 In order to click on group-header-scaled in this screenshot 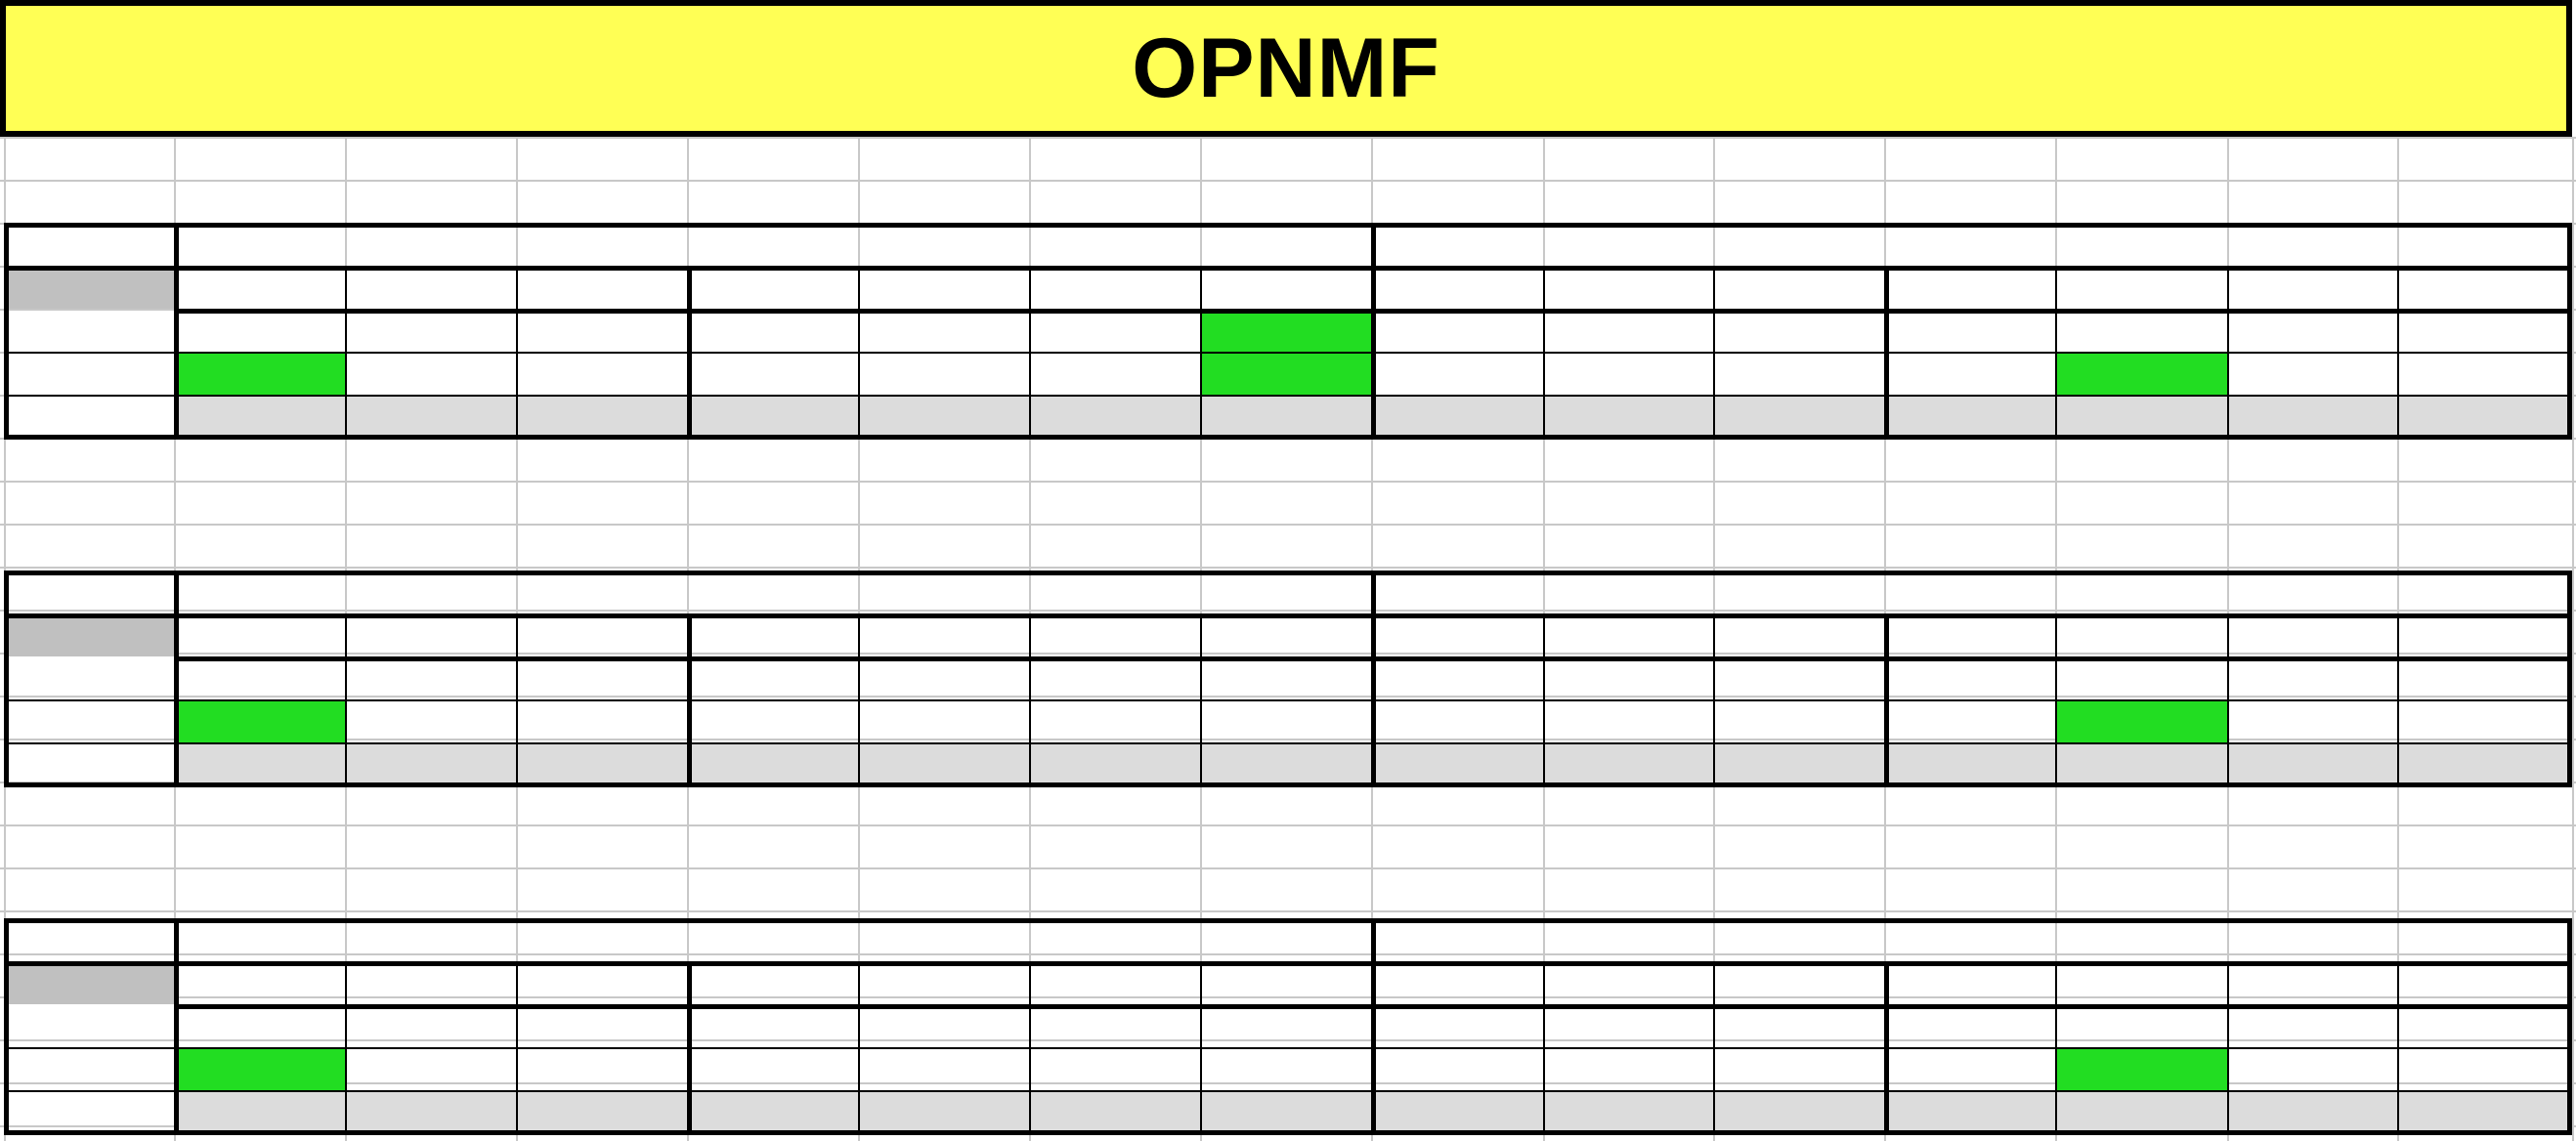, I will do `click(1972, 244)`.